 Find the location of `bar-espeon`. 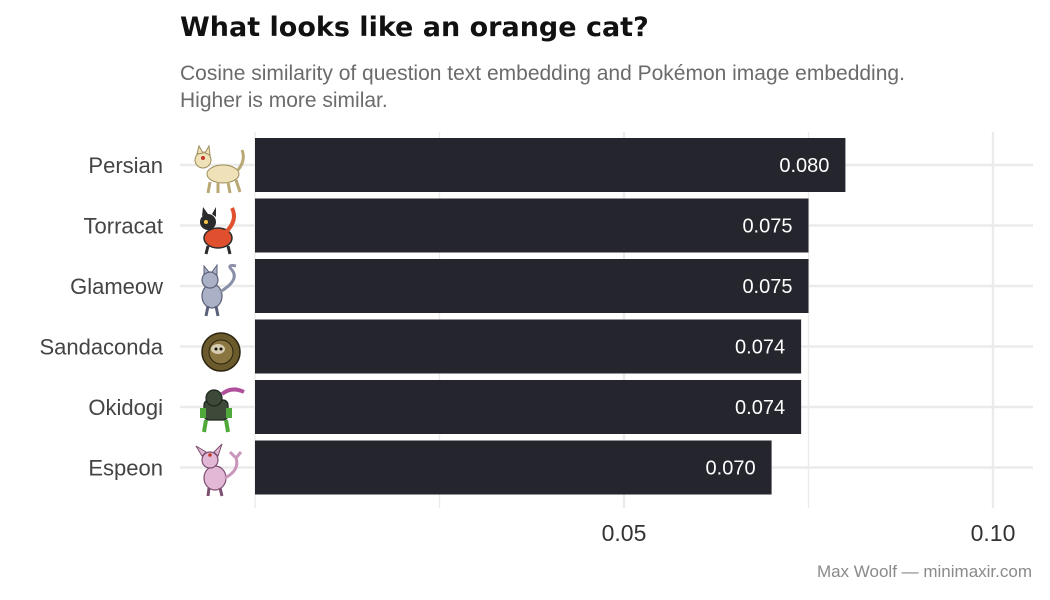

bar-espeon is located at coordinates (513, 467).